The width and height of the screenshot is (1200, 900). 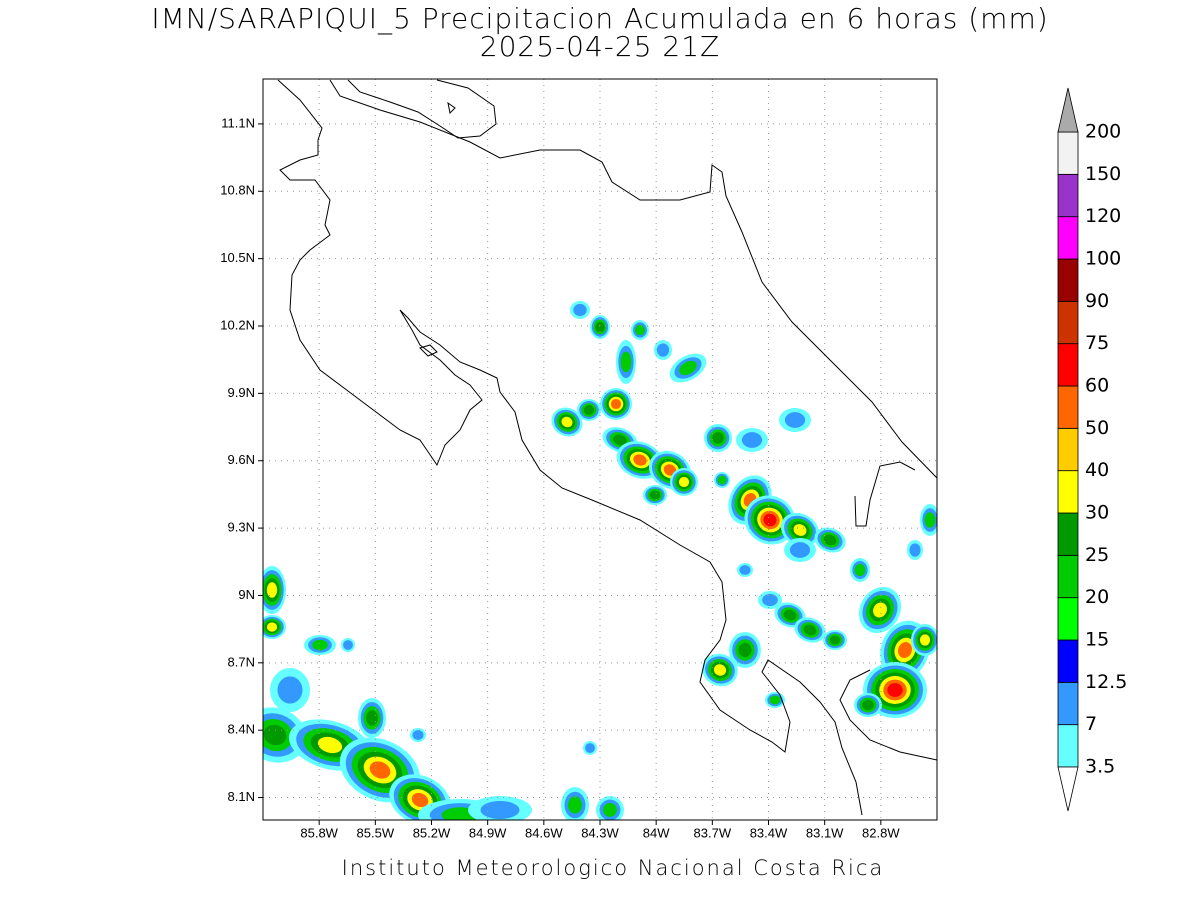 I want to click on colorbar-label: 20, so click(x=1097, y=597).